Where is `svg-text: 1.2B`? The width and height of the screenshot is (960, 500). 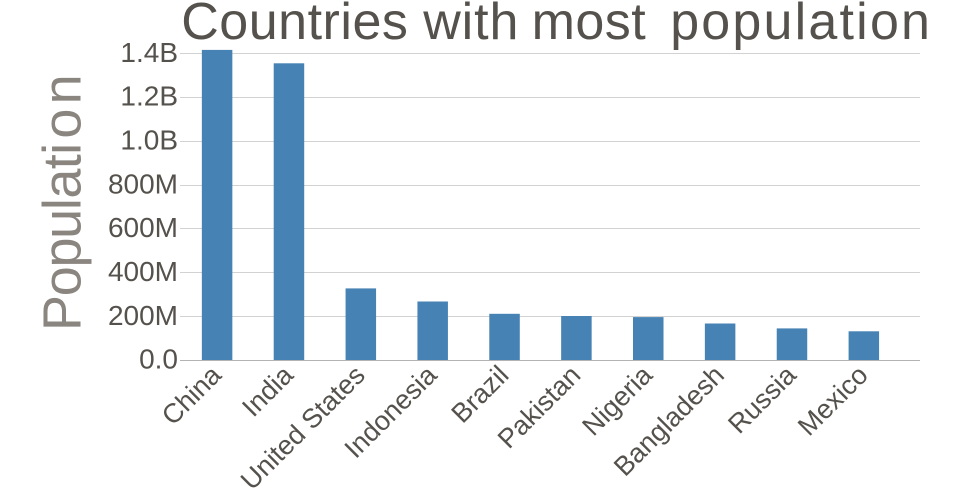 svg-text: 1.2B is located at coordinates (149, 96).